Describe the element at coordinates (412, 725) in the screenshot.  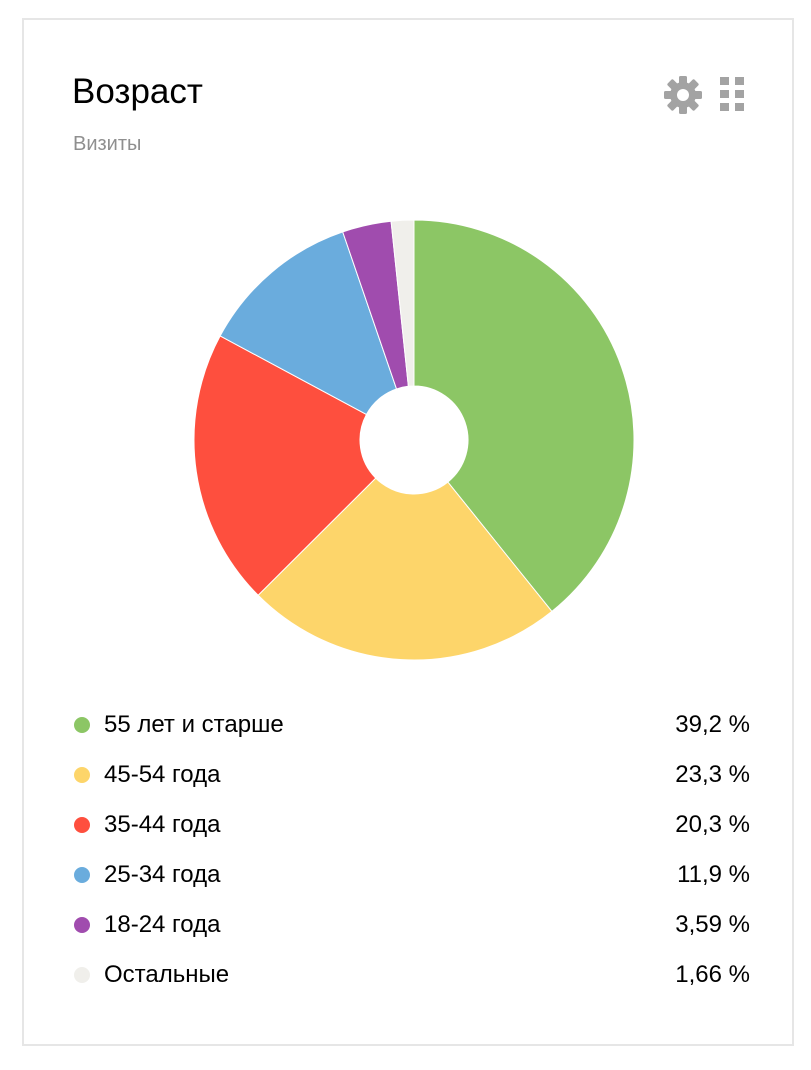
I see `legend-item: 55 лет и старше 39,2 %` at that location.